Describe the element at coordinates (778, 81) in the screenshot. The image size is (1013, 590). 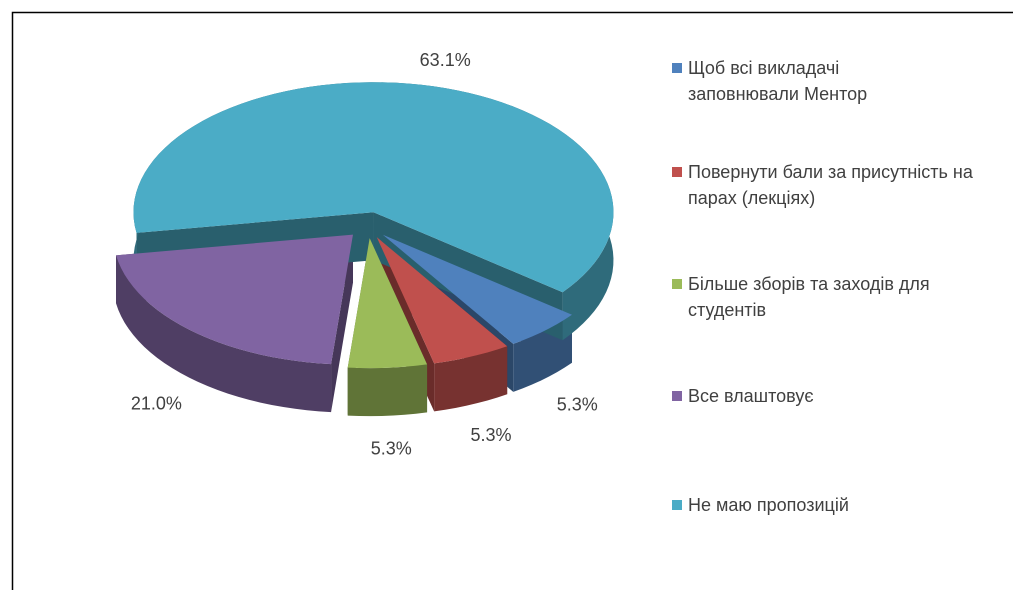
I see `legend-label: Щоб всі викладачі заповнювали Ментор` at that location.